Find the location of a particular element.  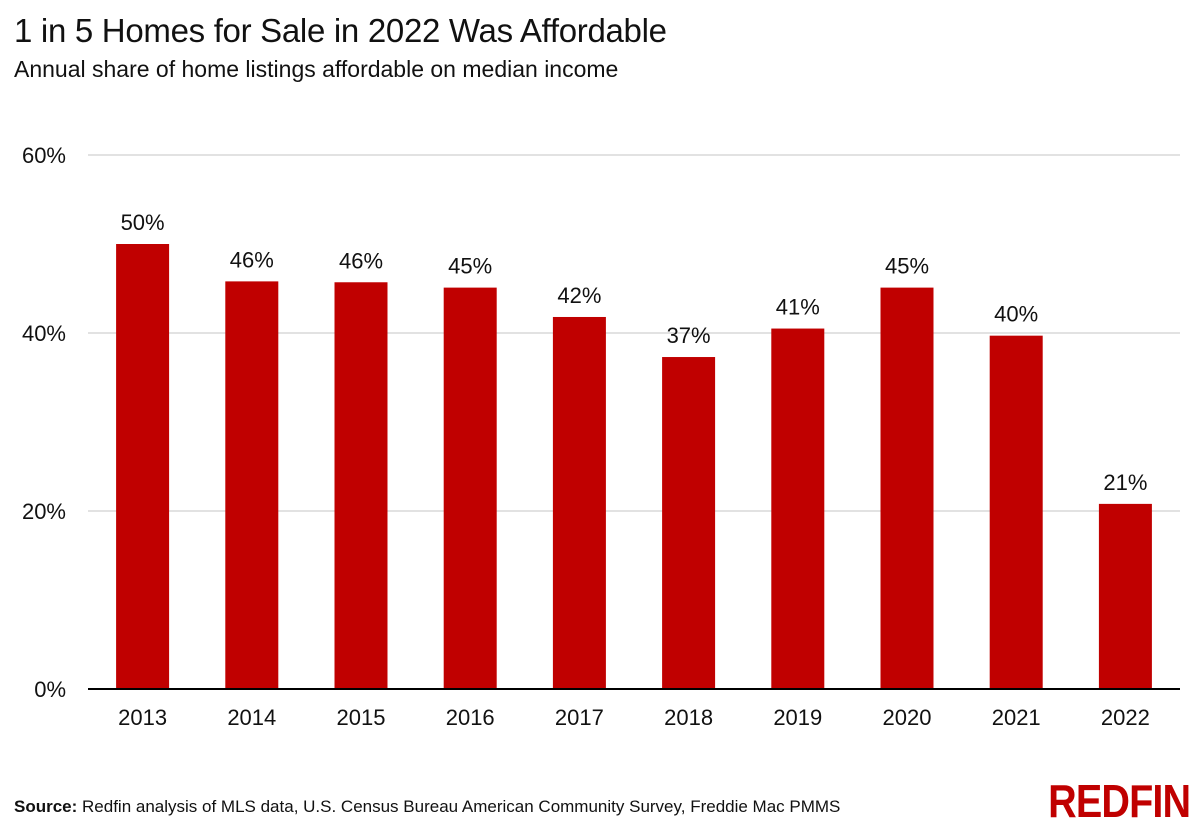

x-tick-label: 2022 is located at coordinates (1125, 717).